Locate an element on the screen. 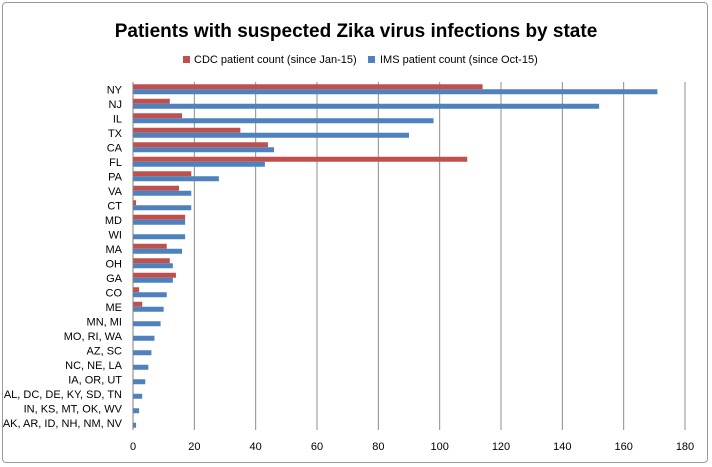 This screenshot has width=712, height=467. x-tick-label: 100 is located at coordinates (439, 447).